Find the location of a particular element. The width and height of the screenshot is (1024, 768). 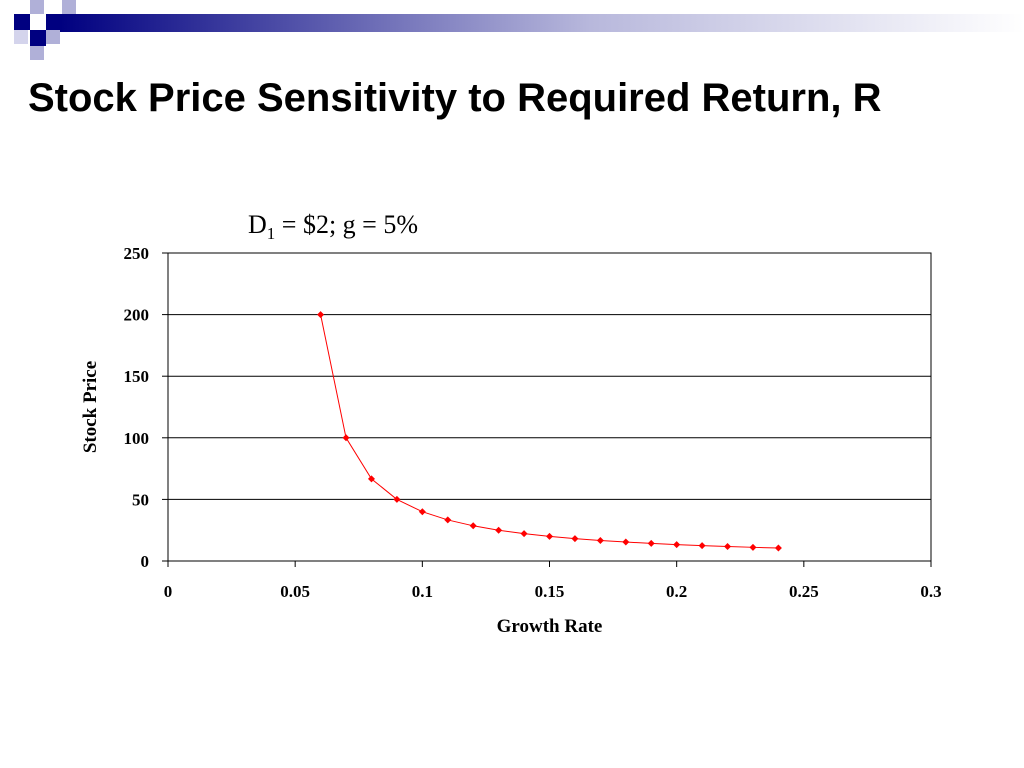

y-axis-label: Stock Price is located at coordinates (90, 407).